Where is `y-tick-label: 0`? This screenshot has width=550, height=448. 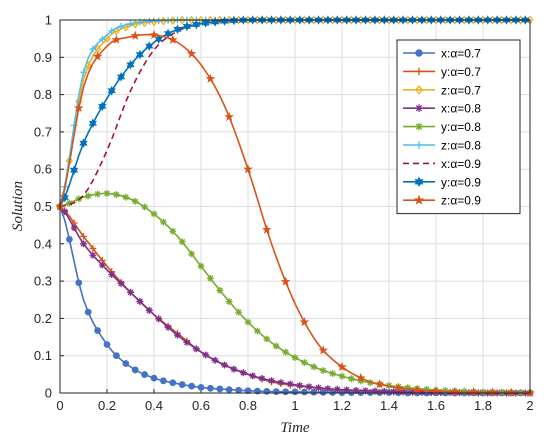
y-tick-label: 0 is located at coordinates (48, 393).